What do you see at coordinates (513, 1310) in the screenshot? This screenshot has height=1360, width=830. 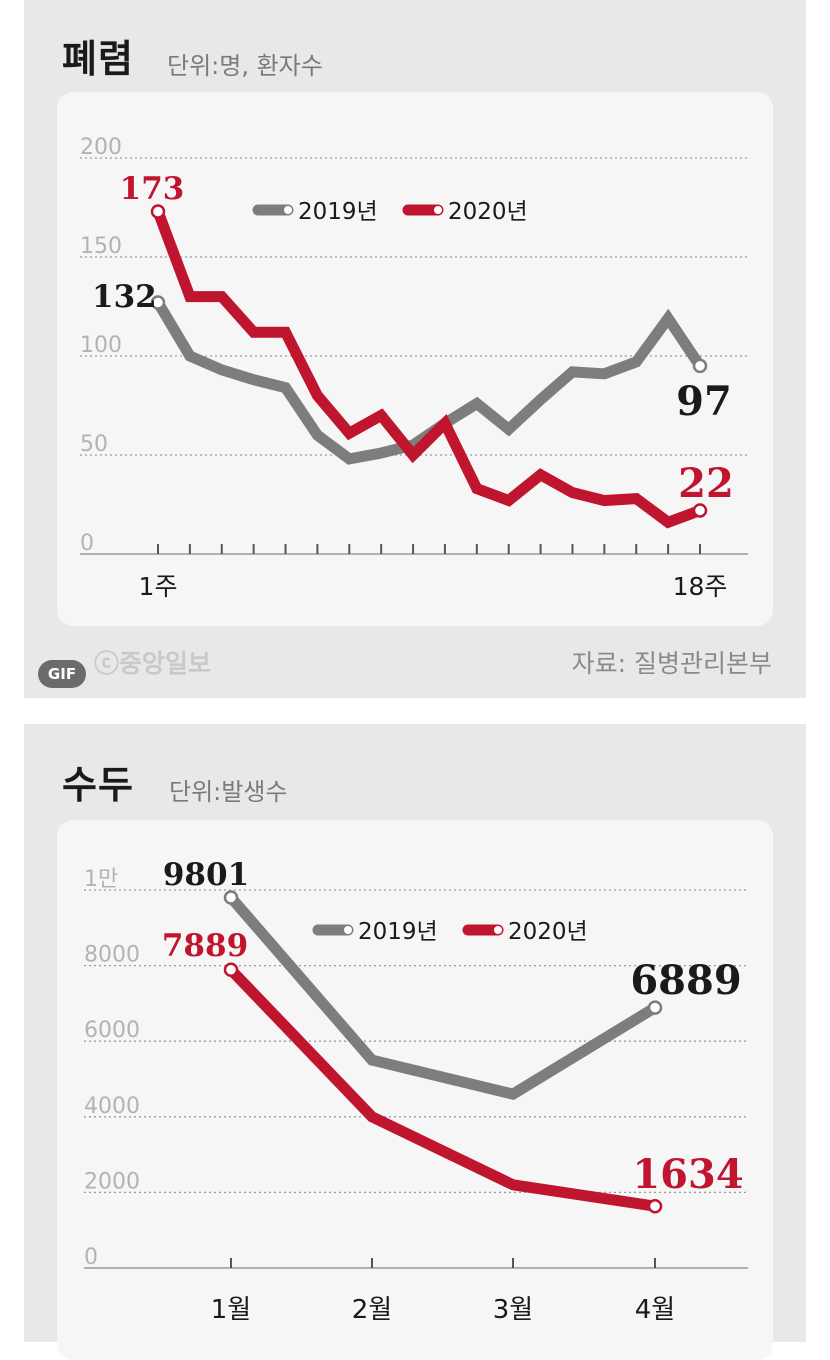 I see `x-tick-label: 3월` at bounding box center [513, 1310].